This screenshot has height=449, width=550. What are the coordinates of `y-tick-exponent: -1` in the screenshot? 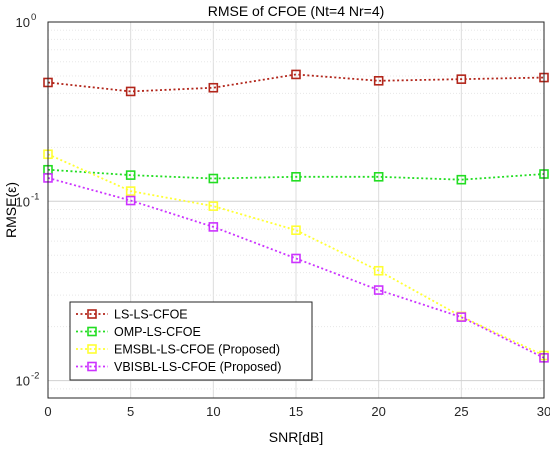 It's located at (35, 196).